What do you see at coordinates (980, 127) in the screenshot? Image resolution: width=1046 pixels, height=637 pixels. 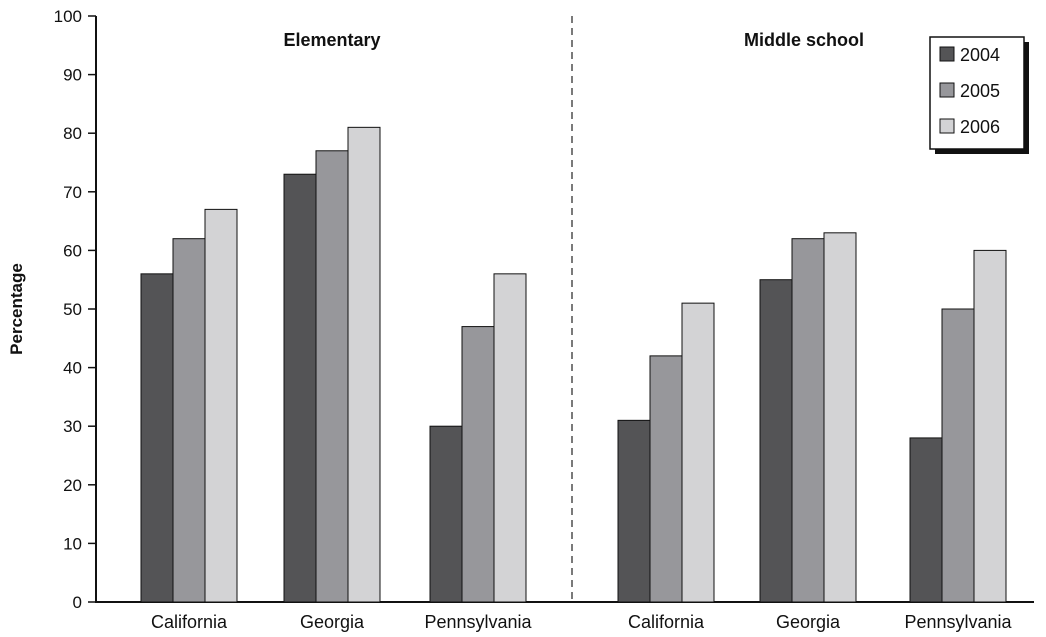 I see `legend-label-2006: 2006` at bounding box center [980, 127].